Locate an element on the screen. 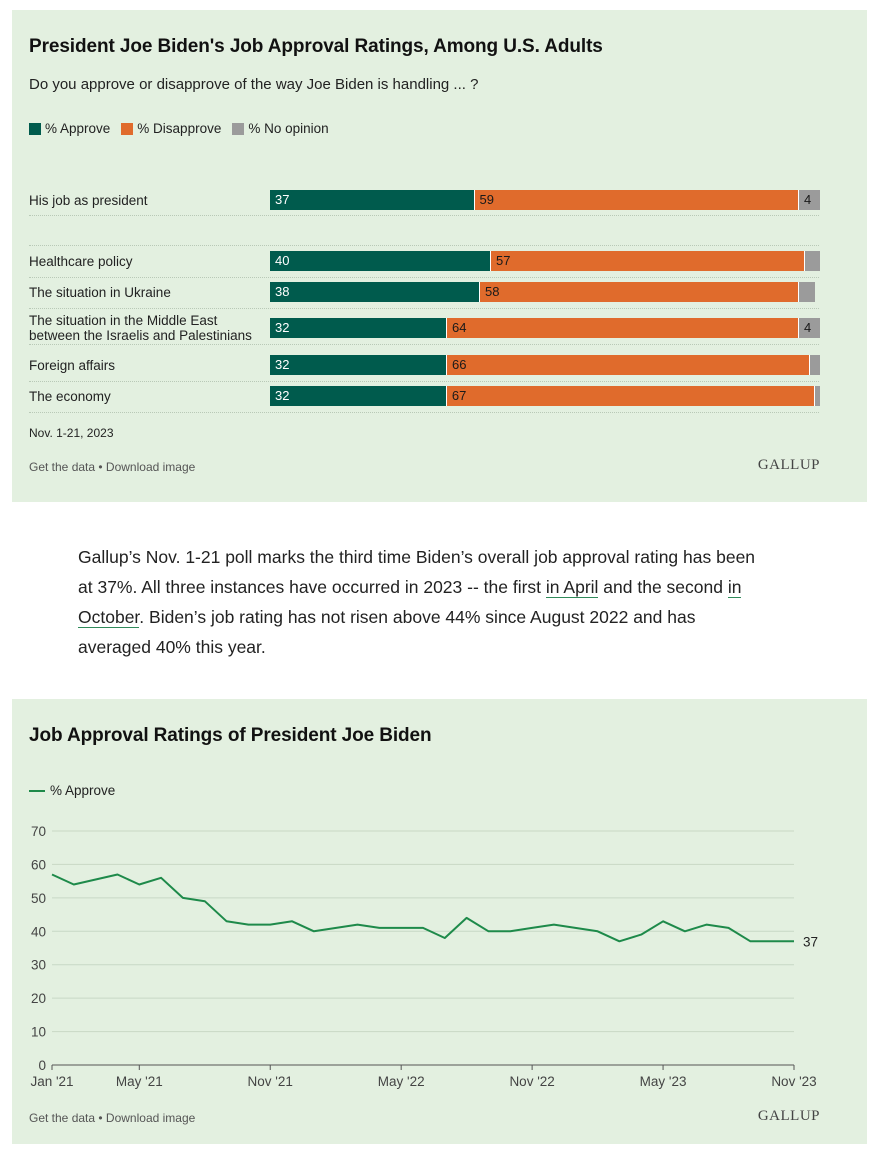 This screenshot has height=1152, width=879. x-tick-label: May '23 is located at coordinates (663, 1081).